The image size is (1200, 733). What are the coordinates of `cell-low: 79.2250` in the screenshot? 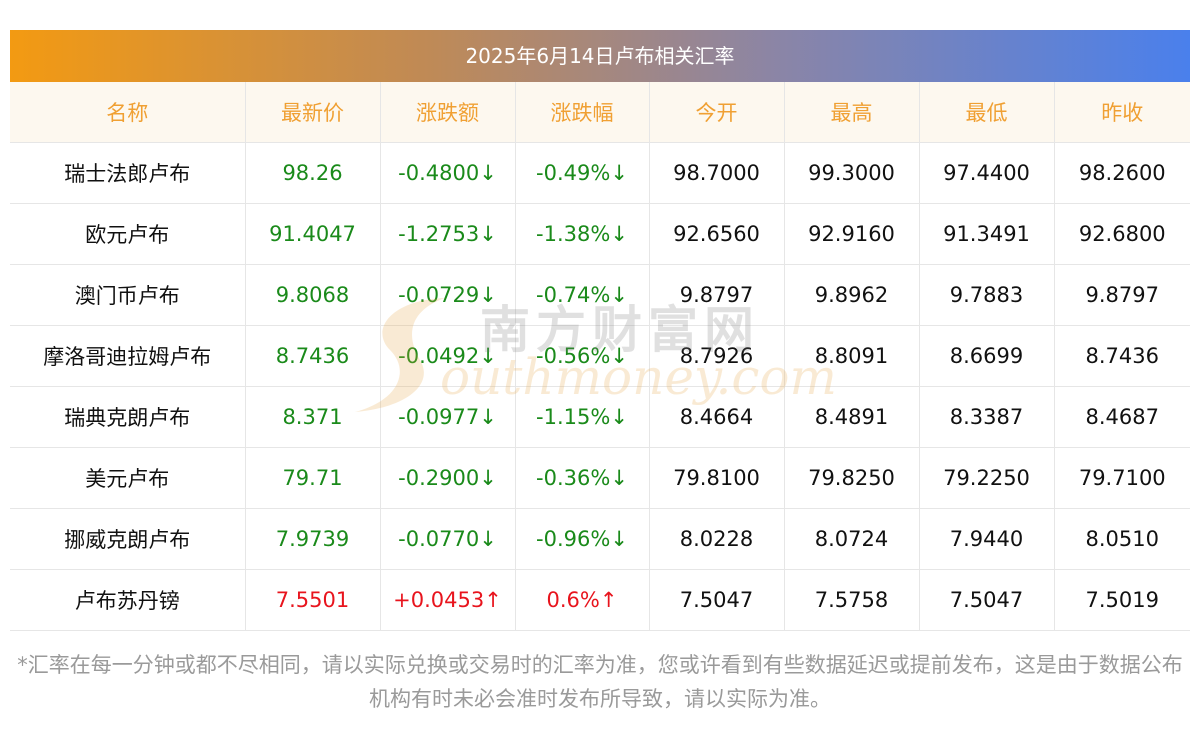 It's located at (987, 478).